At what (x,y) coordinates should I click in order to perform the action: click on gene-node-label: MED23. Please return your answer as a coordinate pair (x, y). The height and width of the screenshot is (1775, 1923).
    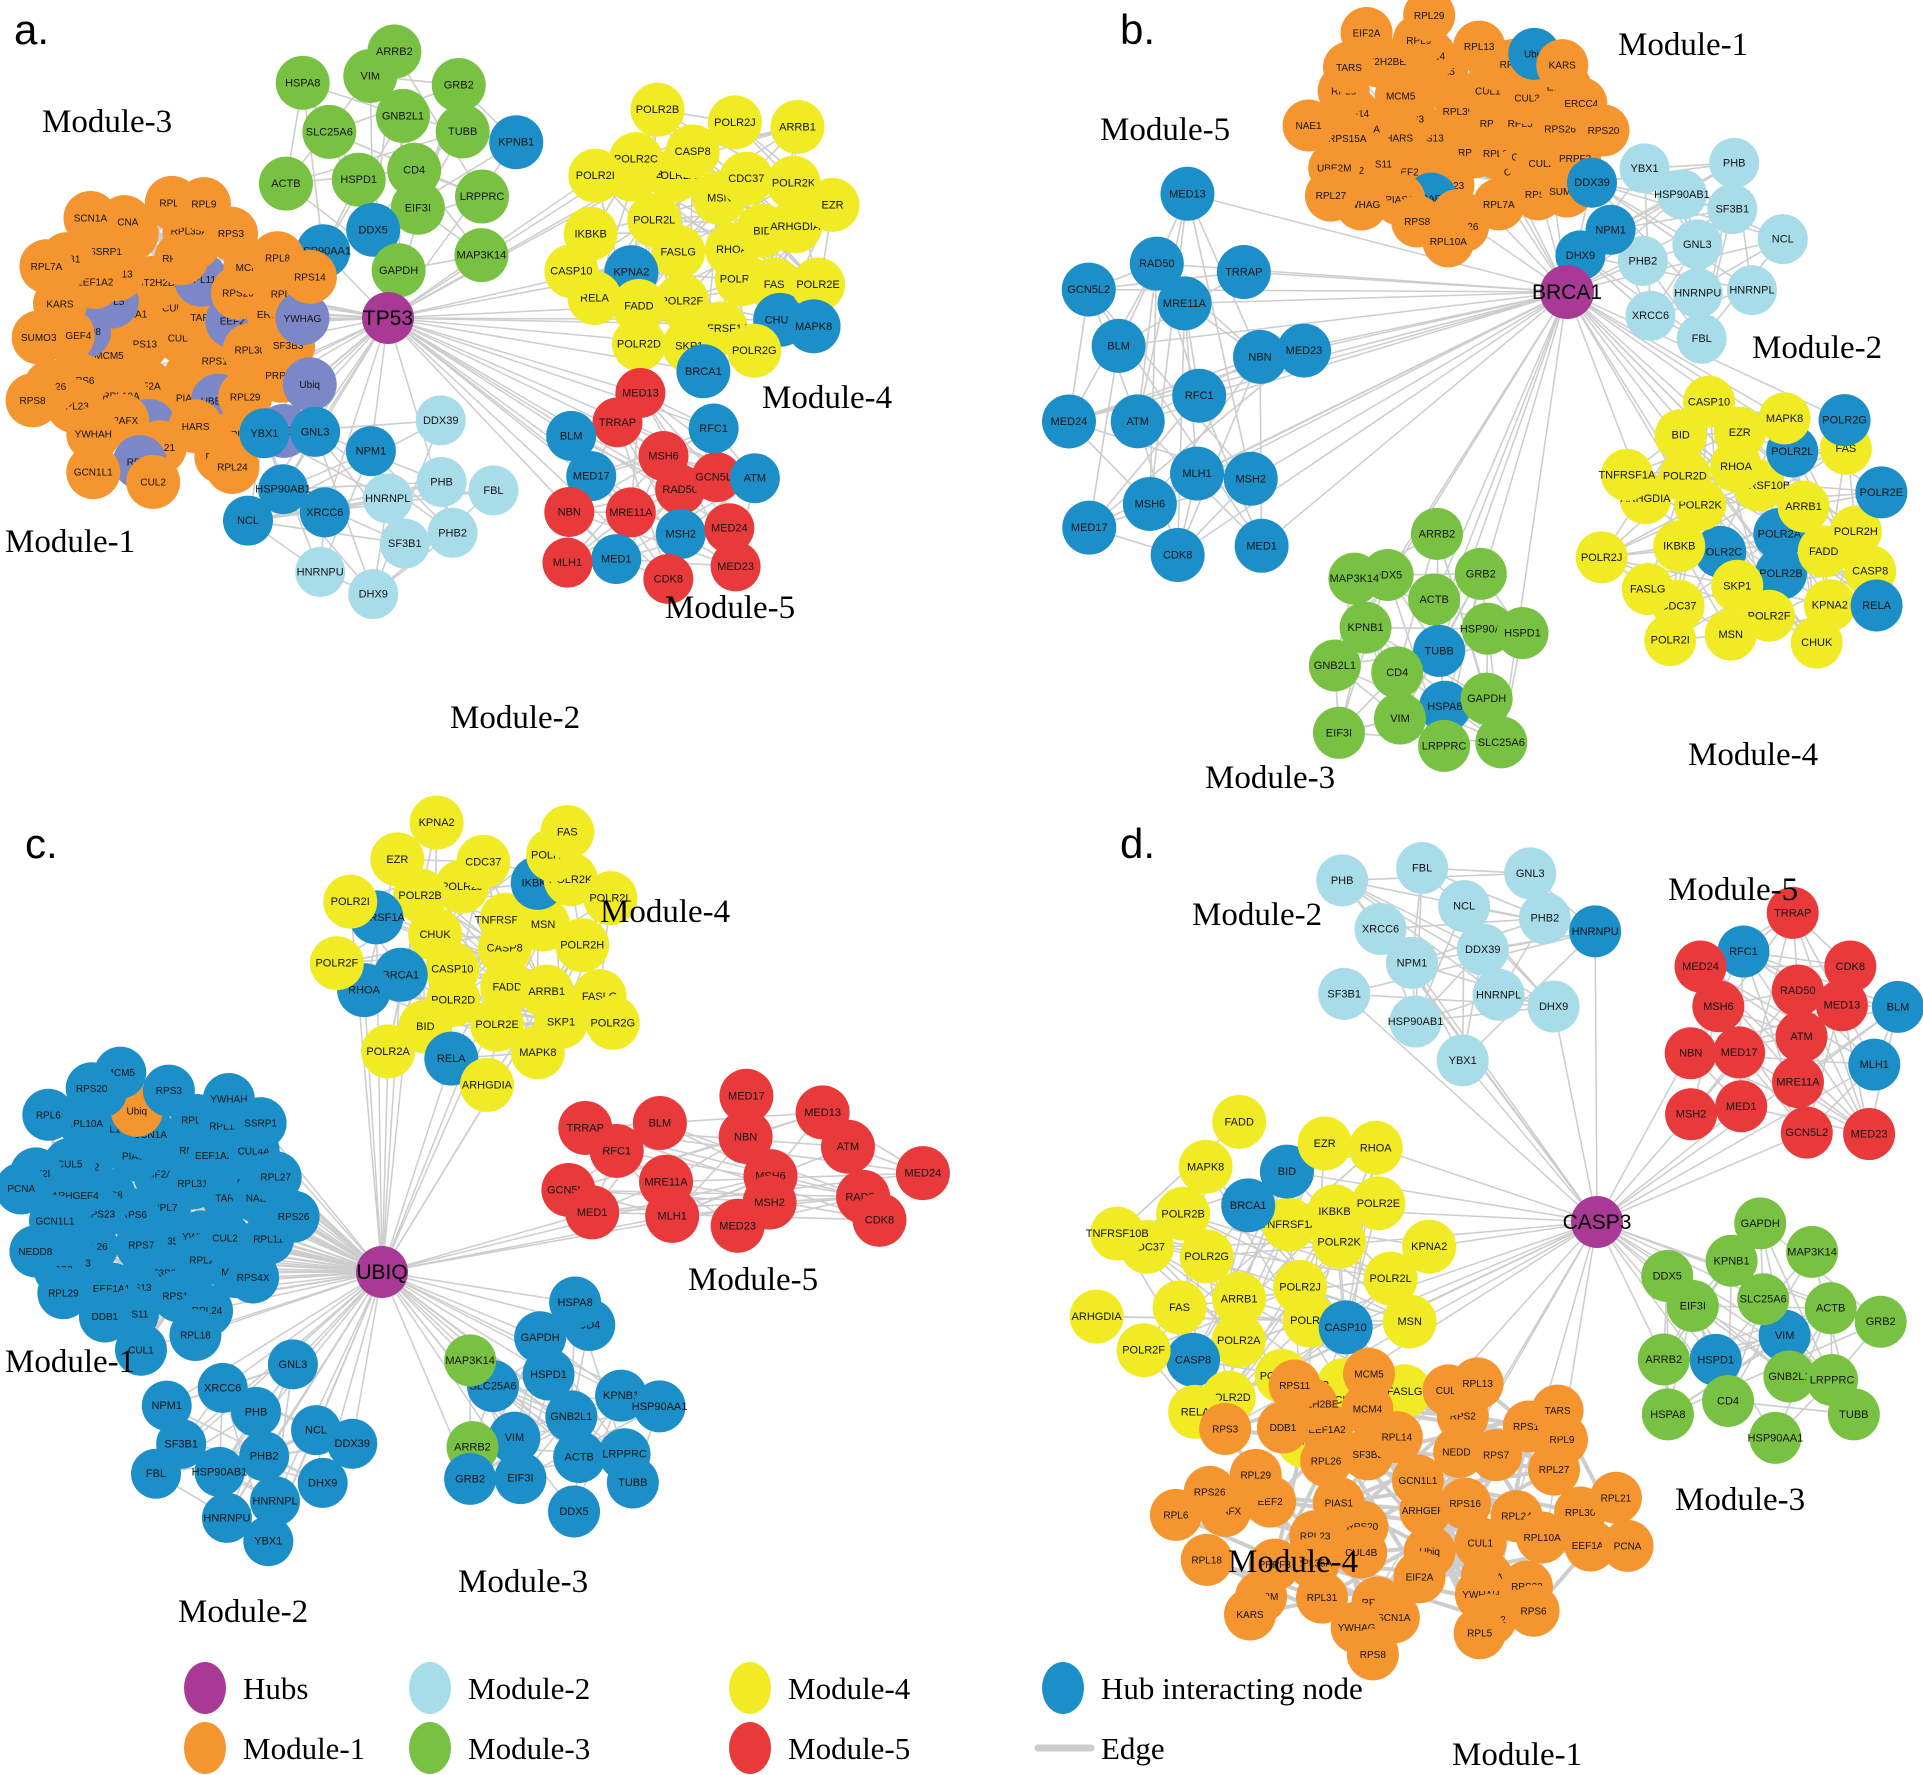
    Looking at the image, I should click on (1869, 1135).